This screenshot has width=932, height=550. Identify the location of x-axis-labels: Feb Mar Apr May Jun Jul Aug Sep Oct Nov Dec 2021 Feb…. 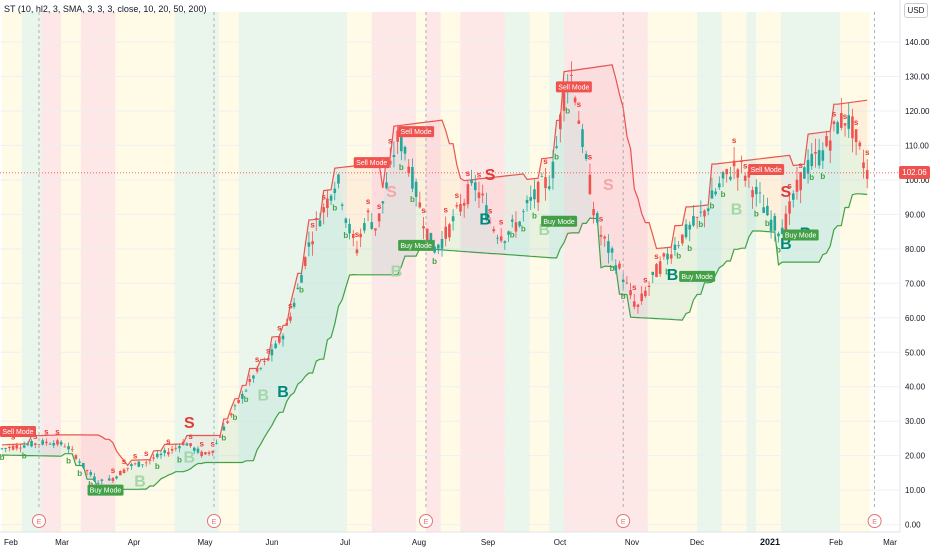
(450, 542).